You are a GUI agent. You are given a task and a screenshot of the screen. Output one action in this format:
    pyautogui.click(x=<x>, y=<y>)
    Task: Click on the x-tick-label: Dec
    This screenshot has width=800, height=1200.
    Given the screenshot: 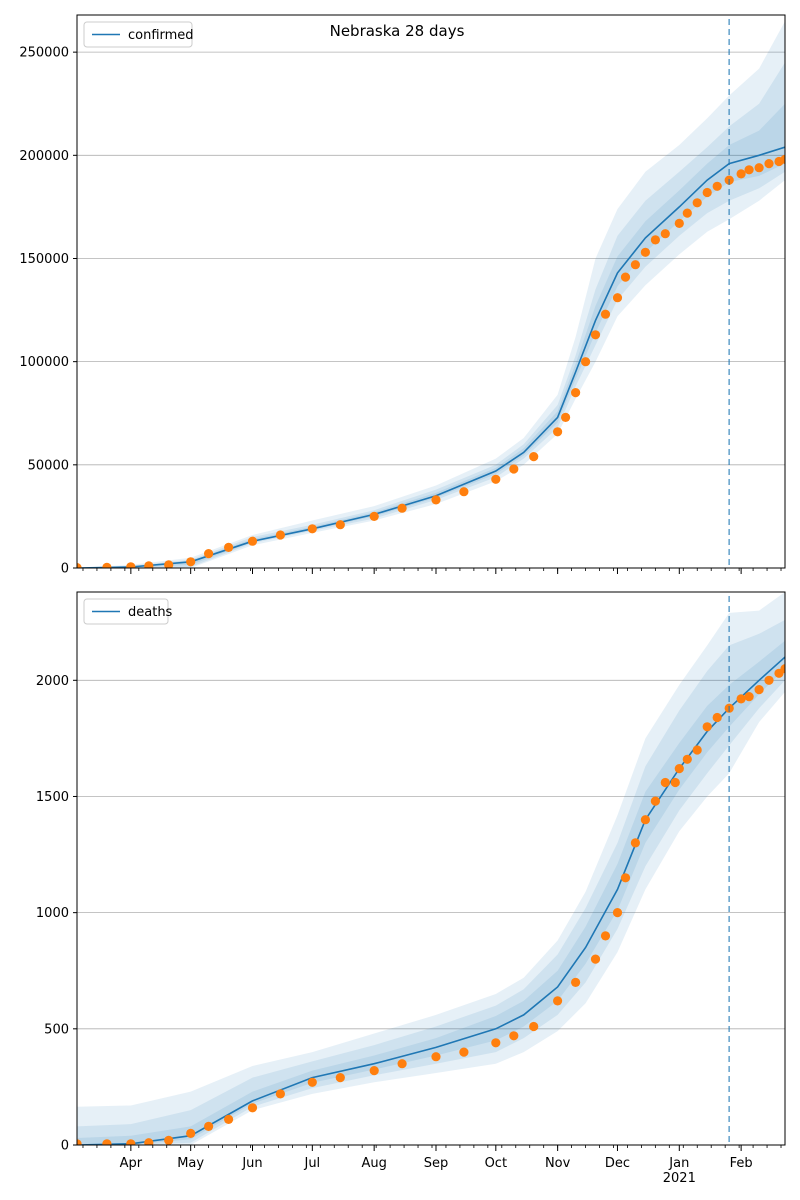 What is the action you would take?
    pyautogui.click(x=617, y=1163)
    